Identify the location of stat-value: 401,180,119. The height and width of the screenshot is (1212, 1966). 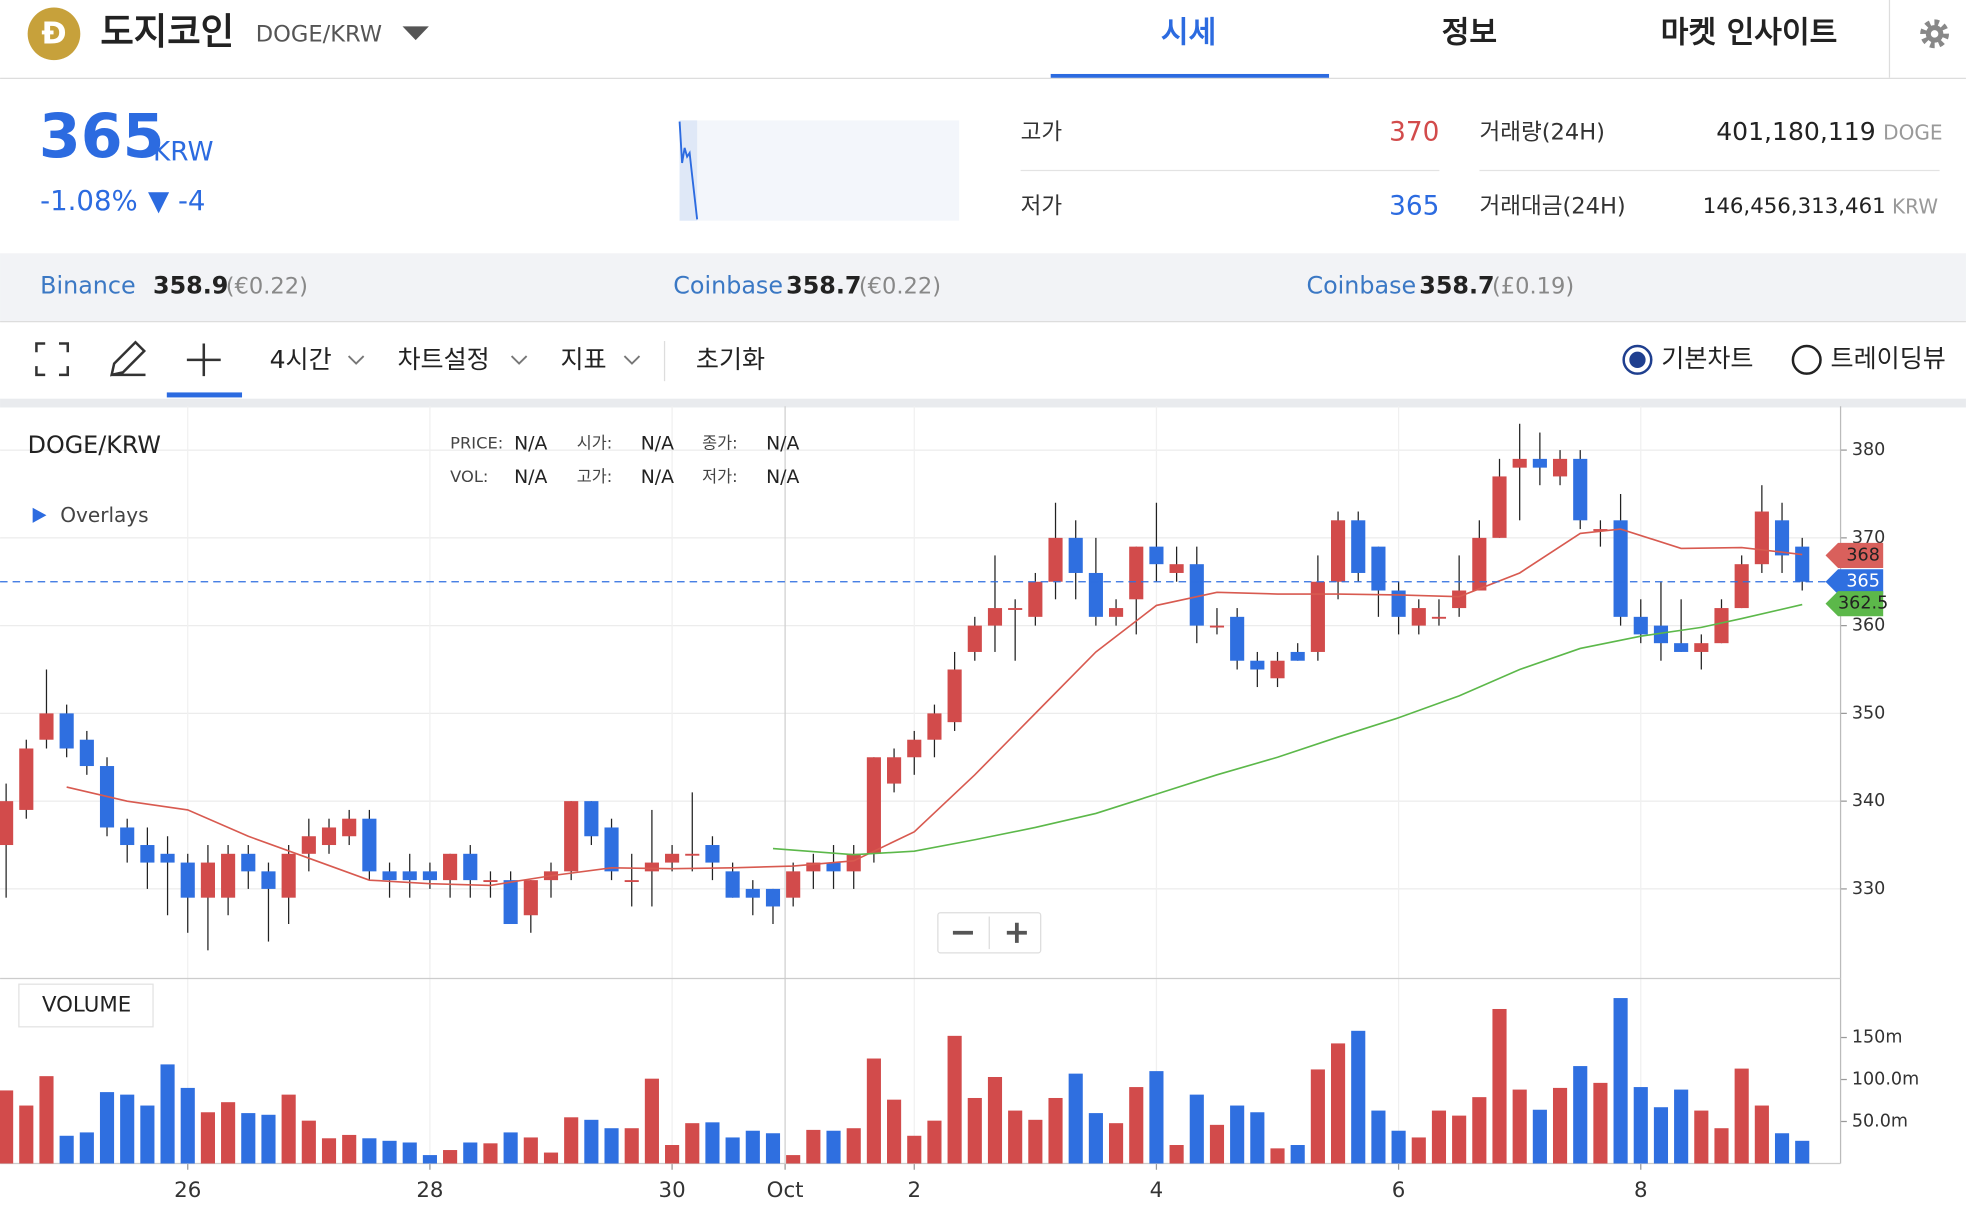
(1795, 131).